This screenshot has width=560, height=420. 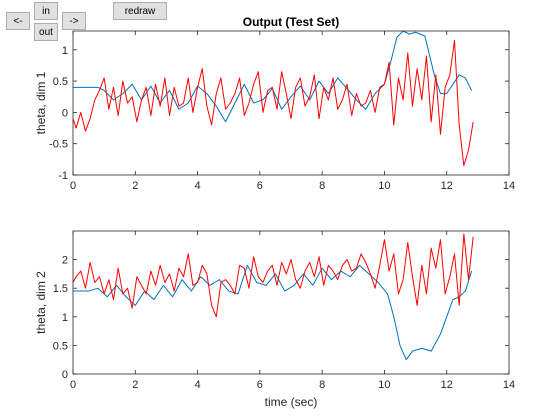 What do you see at coordinates (46, 32) in the screenshot?
I see `zoom-out-button: out` at bounding box center [46, 32].